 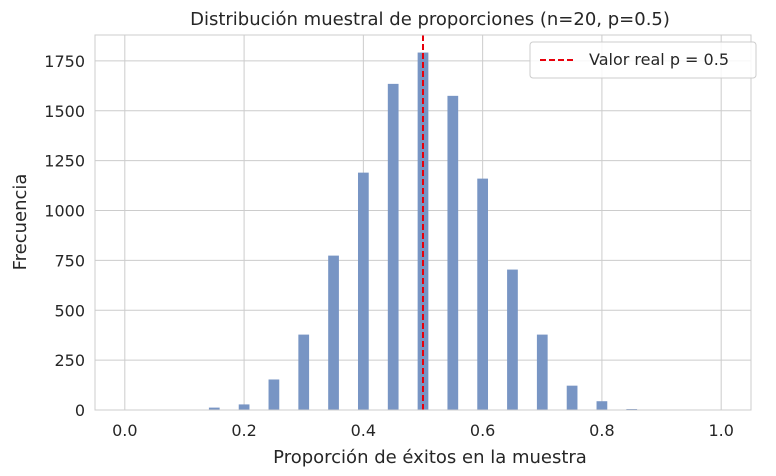 I want to click on x-axis-label: Proporción de éxitos en la muestra, so click(x=430, y=457).